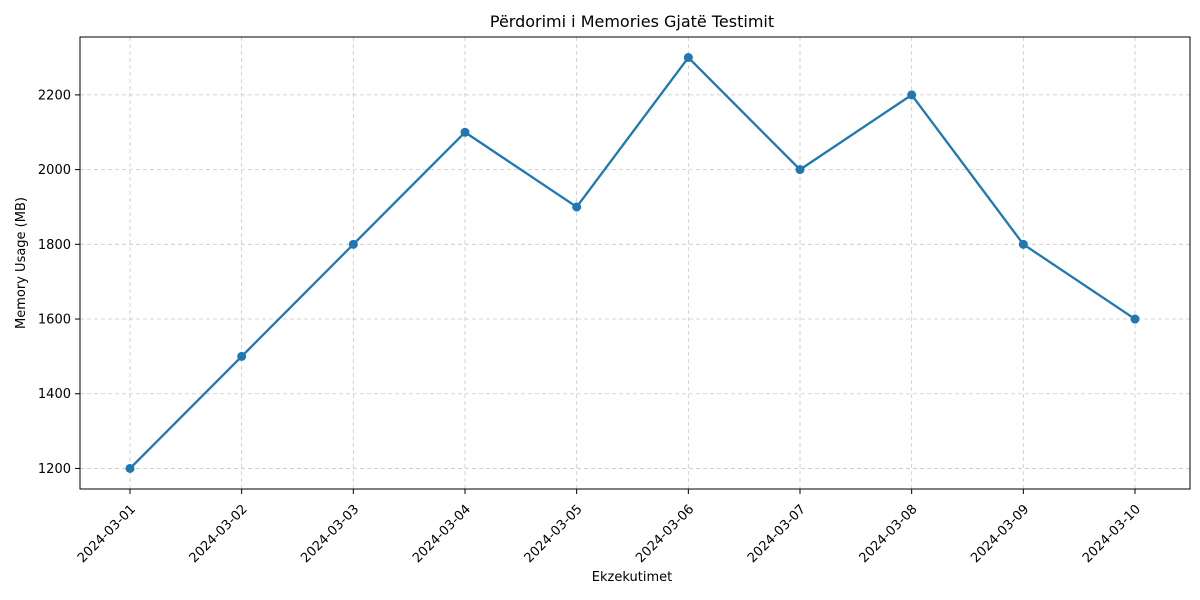 The image size is (1200, 600). Describe the element at coordinates (54, 394) in the screenshot. I see `y-tick-label: 1400` at that location.